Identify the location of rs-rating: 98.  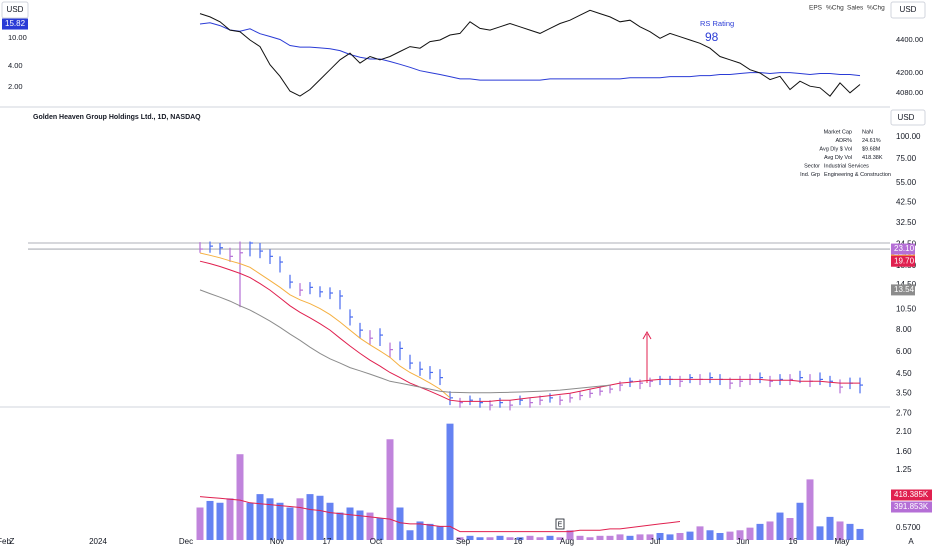
(712, 37).